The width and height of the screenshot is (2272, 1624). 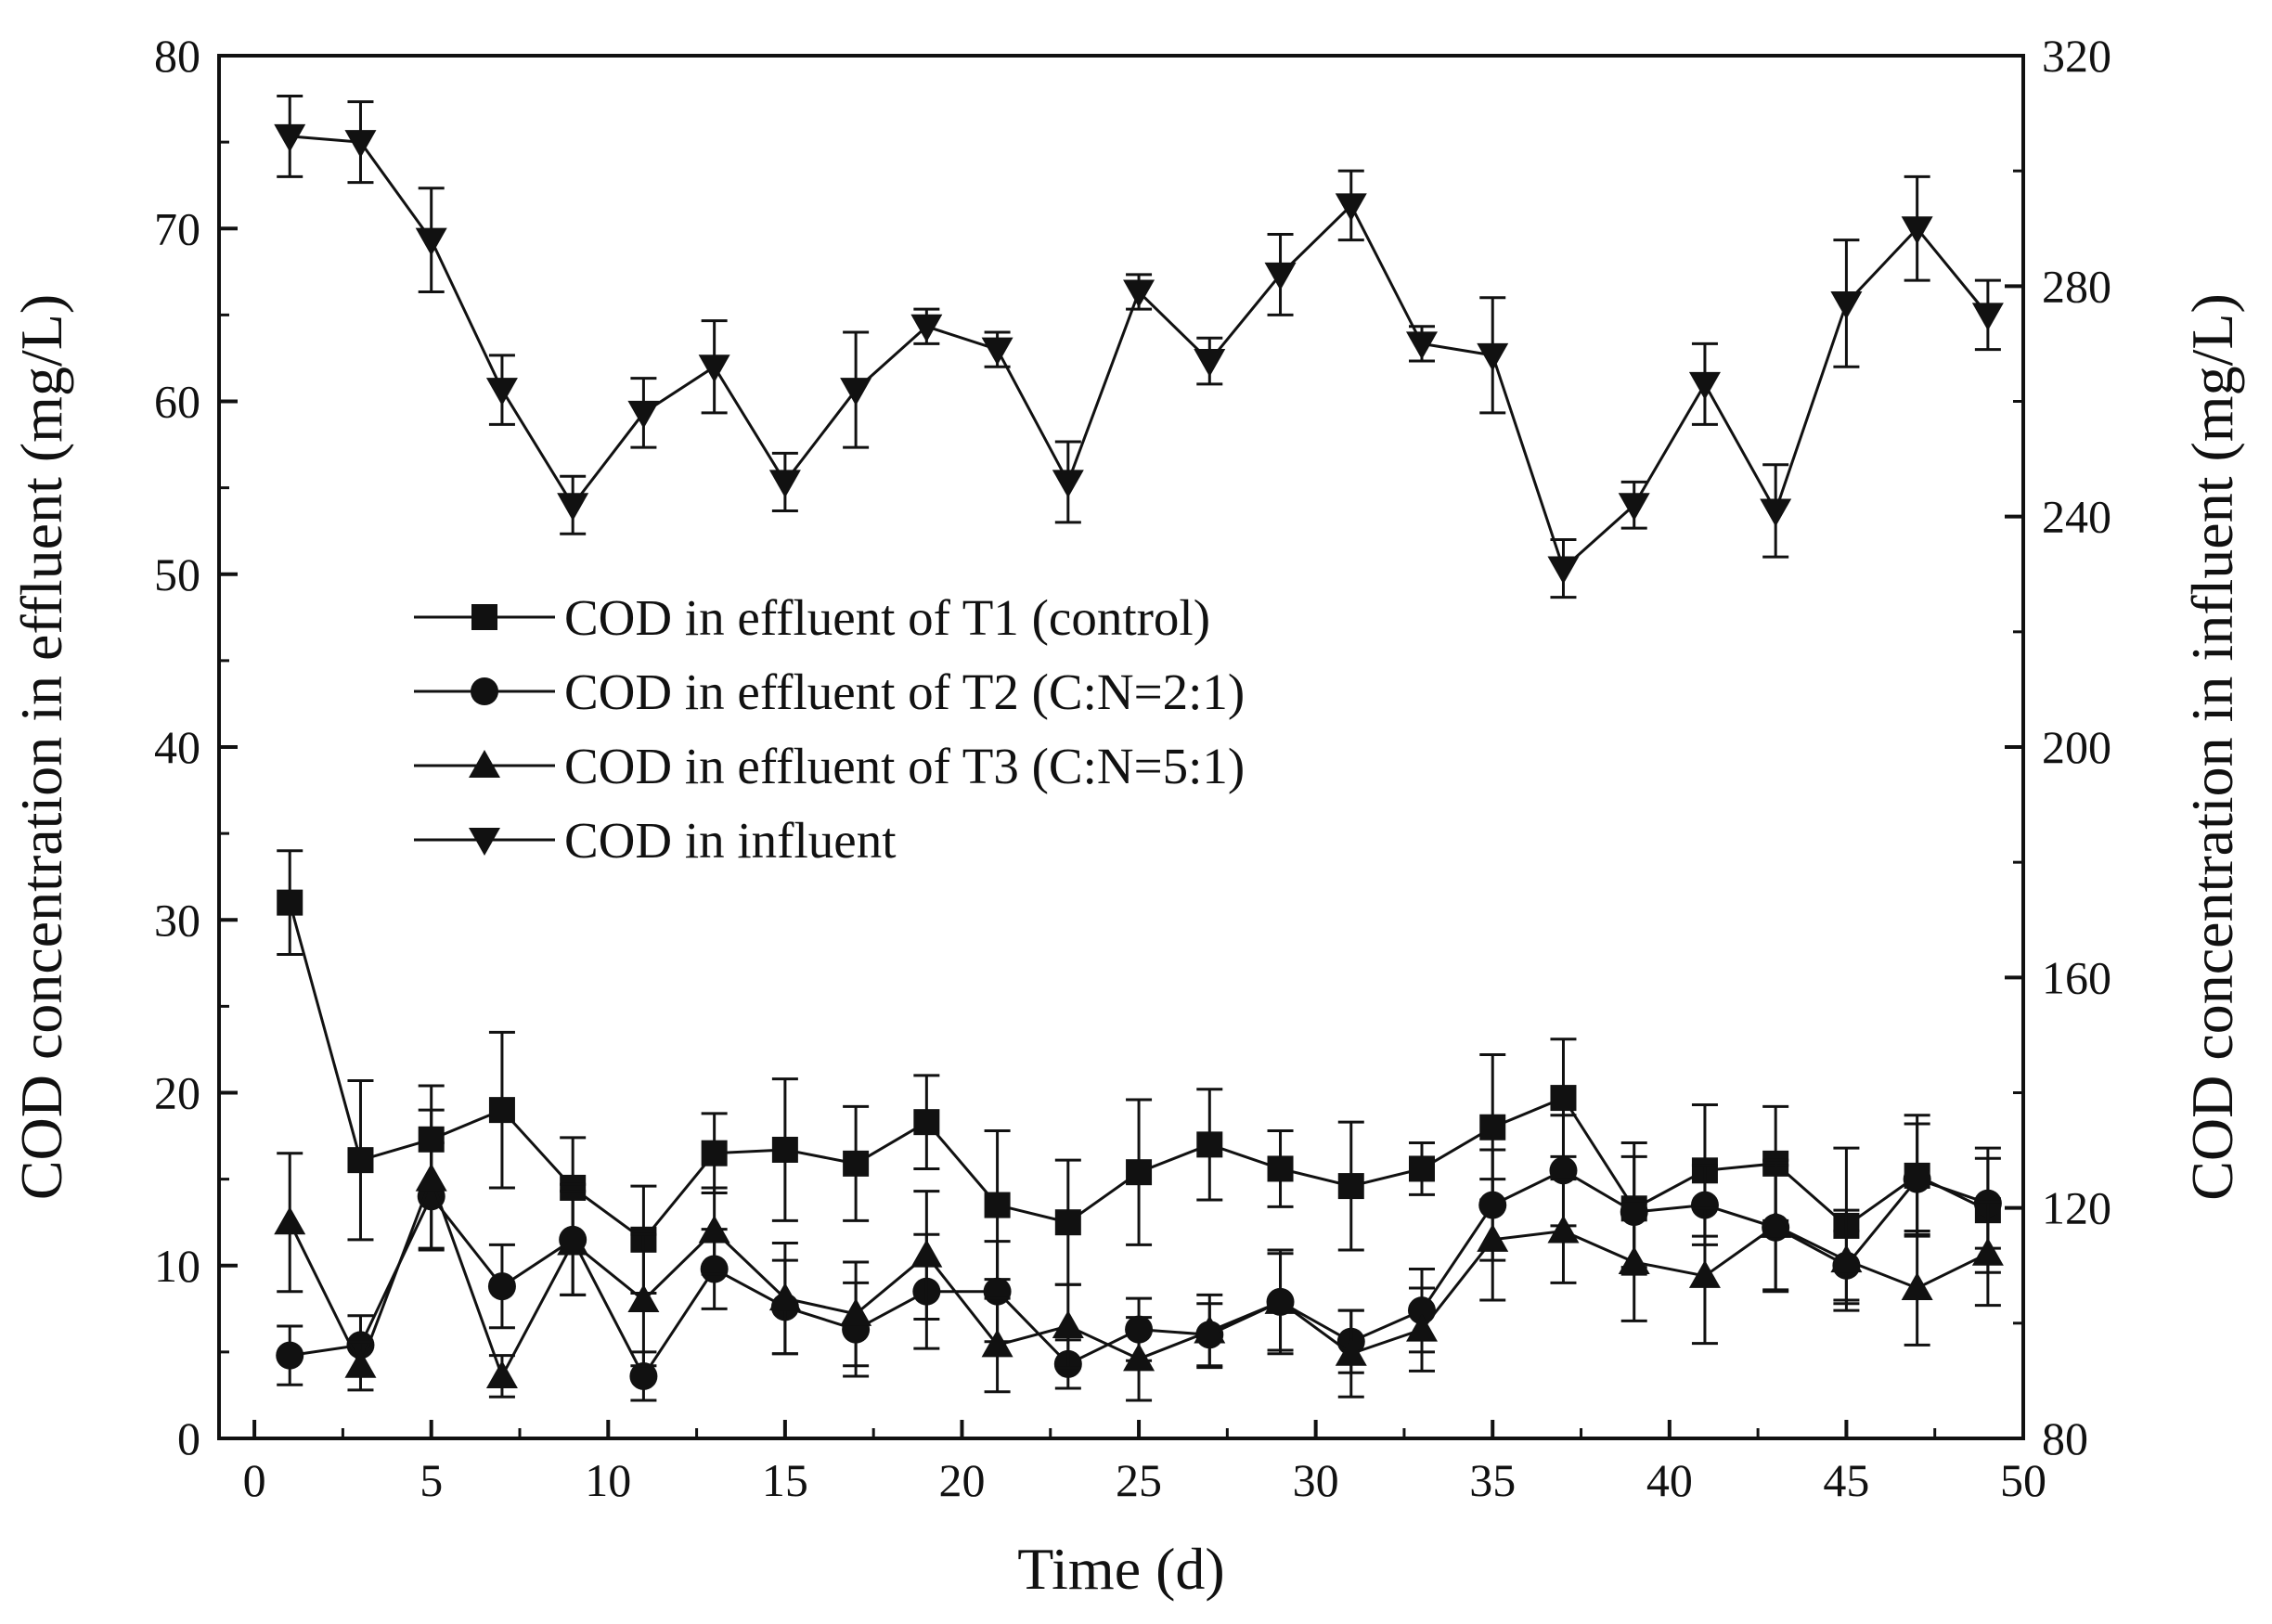 I want to click on legend-item: COD in effluent of T2 (C:N=2:1), so click(x=829, y=692).